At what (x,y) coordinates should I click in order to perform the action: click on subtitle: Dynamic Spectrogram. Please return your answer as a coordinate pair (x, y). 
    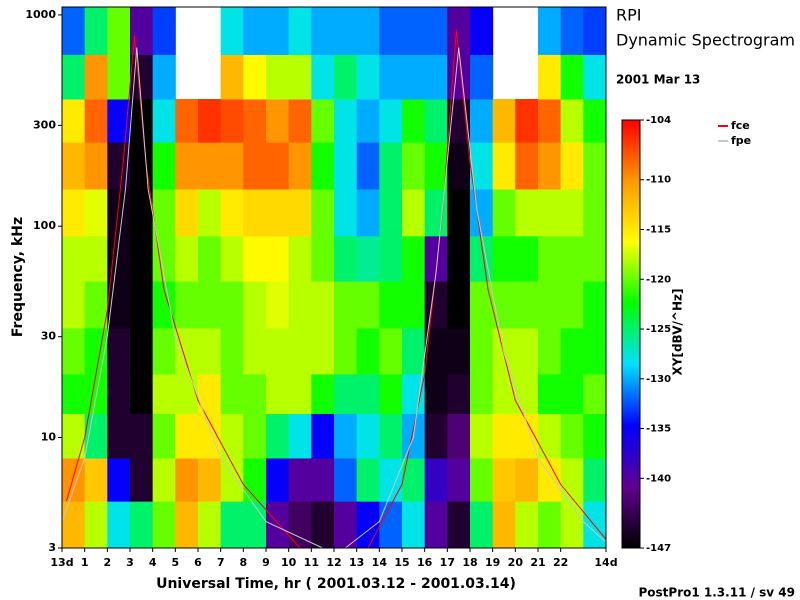
    Looking at the image, I should click on (705, 40).